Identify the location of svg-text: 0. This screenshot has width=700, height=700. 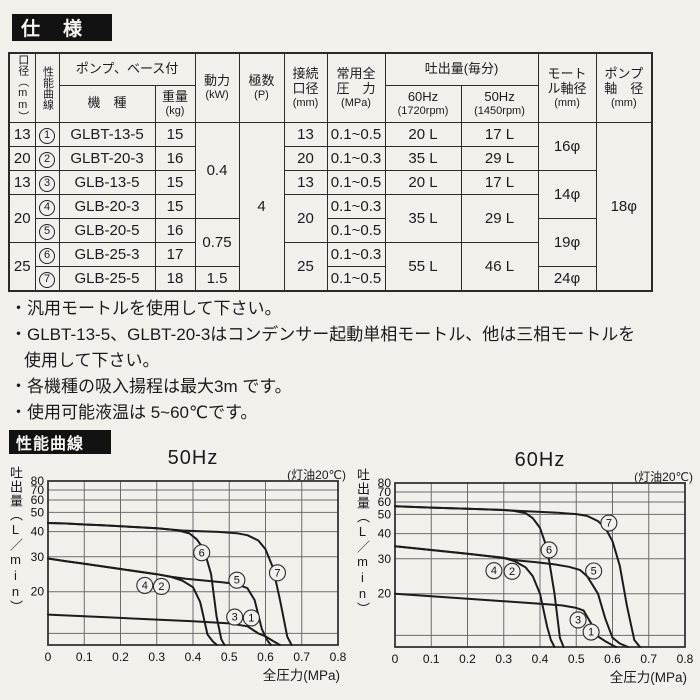
(395, 659).